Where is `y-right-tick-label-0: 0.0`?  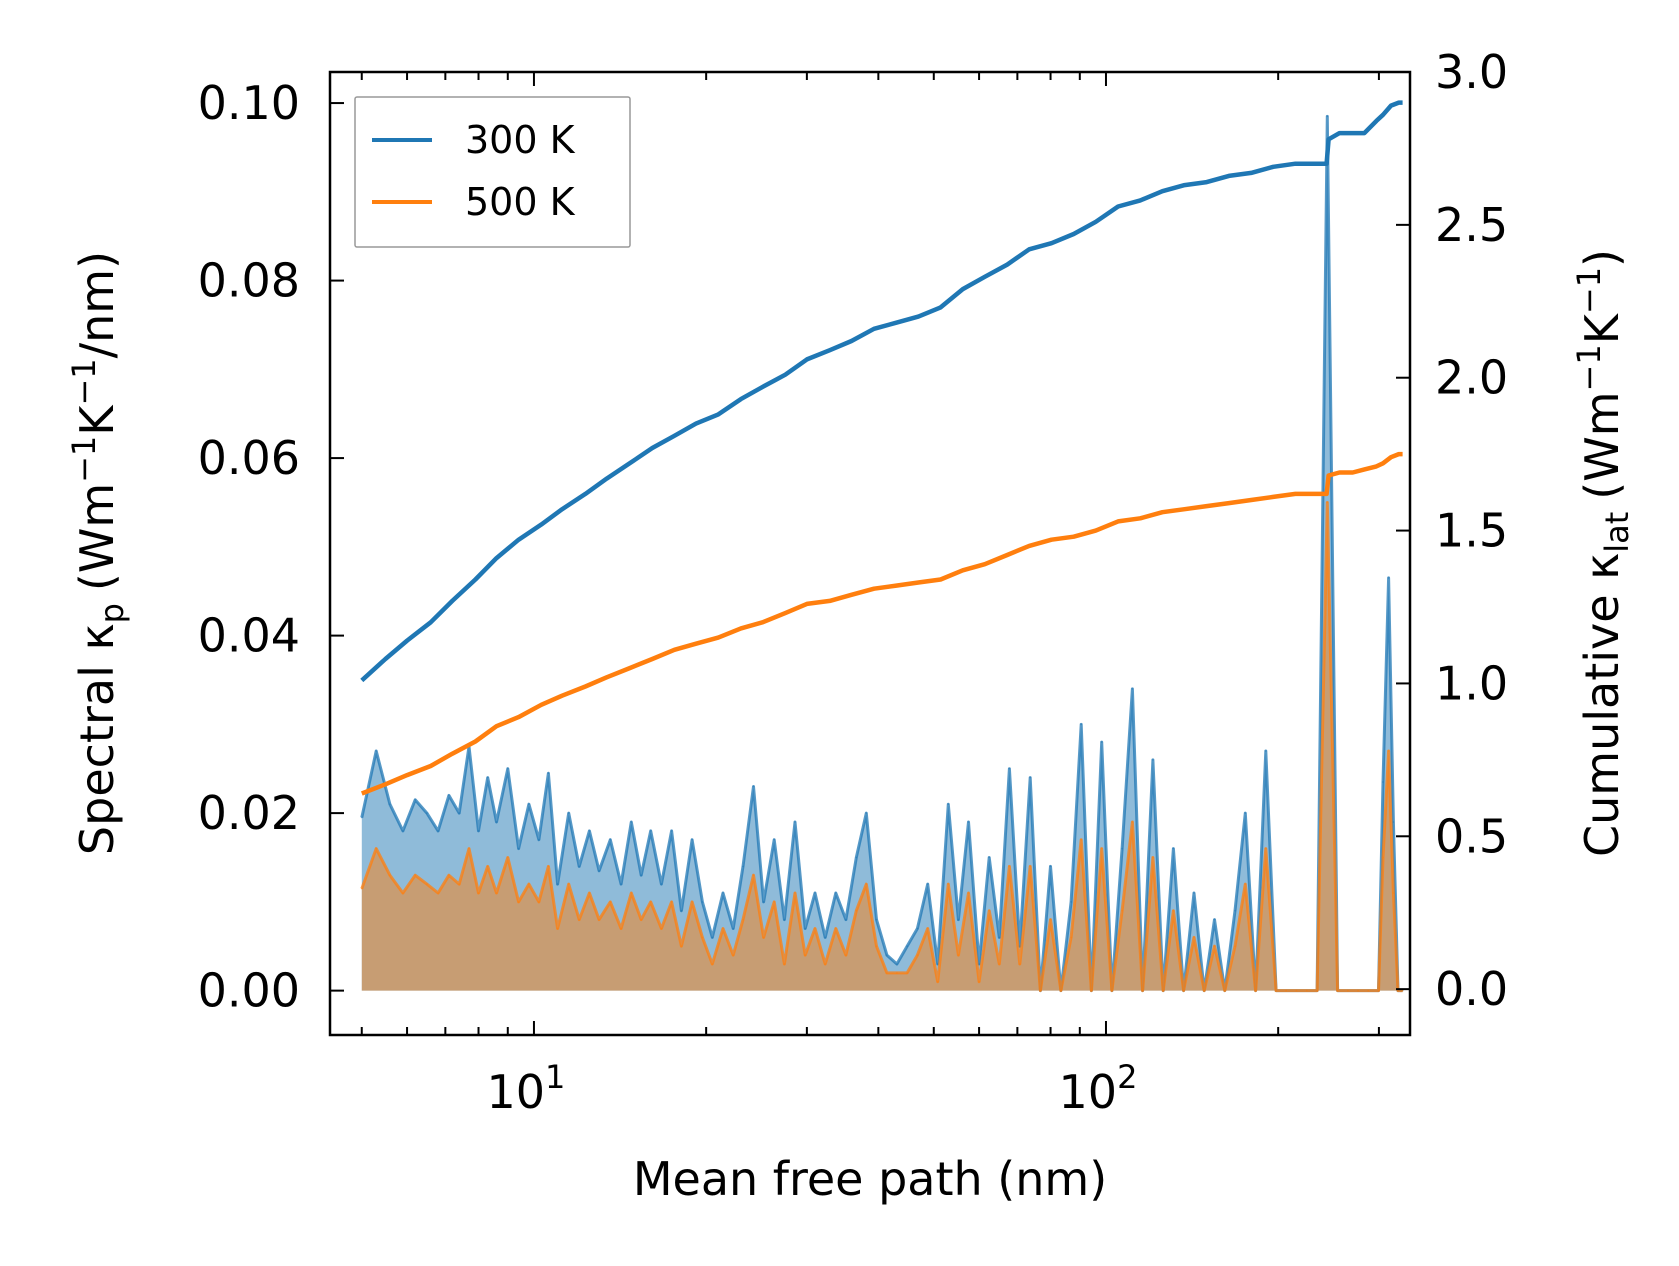 y-right-tick-label-0: 0.0 is located at coordinates (1471, 989).